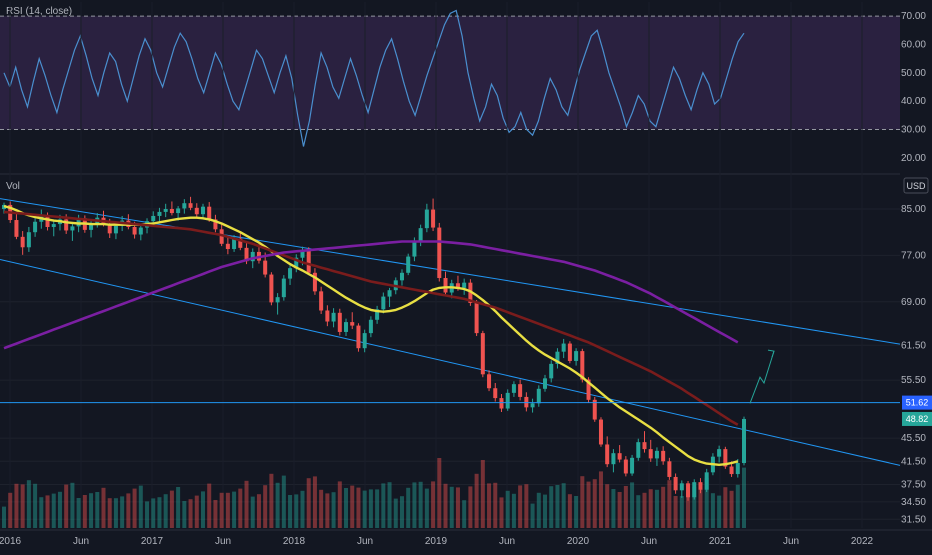 The height and width of the screenshot is (555, 932). I want to click on currency-badge-text: USD, so click(916, 186).